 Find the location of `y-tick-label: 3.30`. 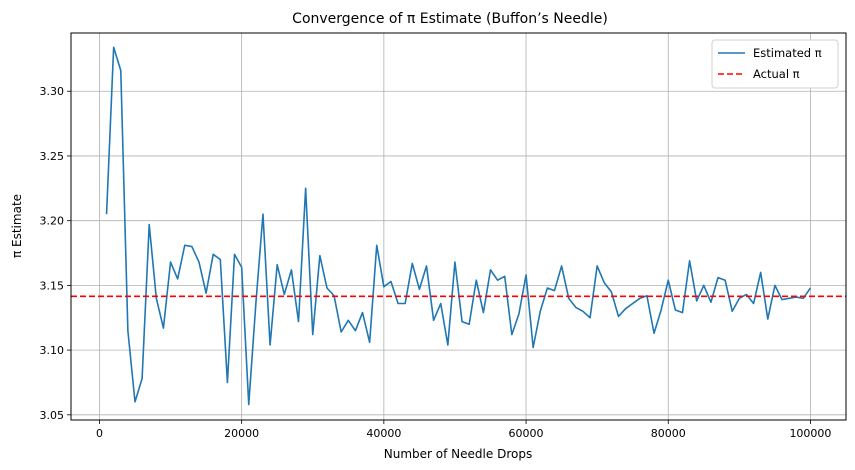

y-tick-label: 3.30 is located at coordinates (52, 91).